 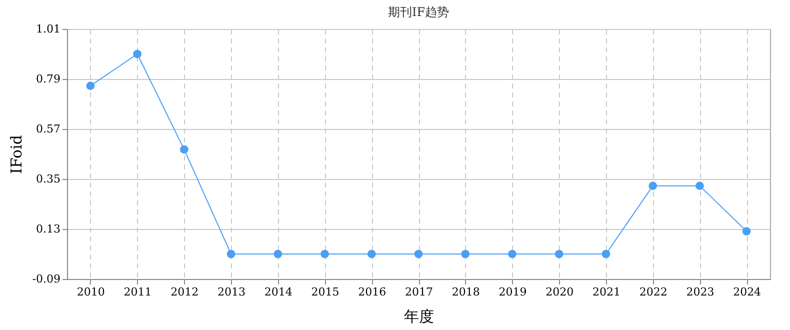 I want to click on x-tick-label: 2021, so click(x=606, y=292).